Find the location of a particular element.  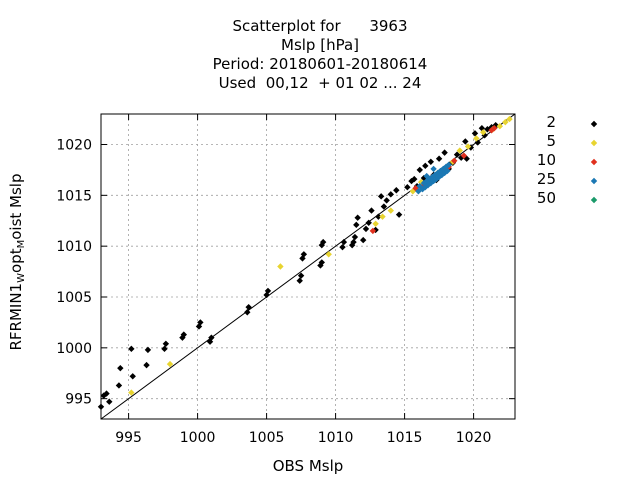

x-tick-label: 1020 is located at coordinates (474, 438).